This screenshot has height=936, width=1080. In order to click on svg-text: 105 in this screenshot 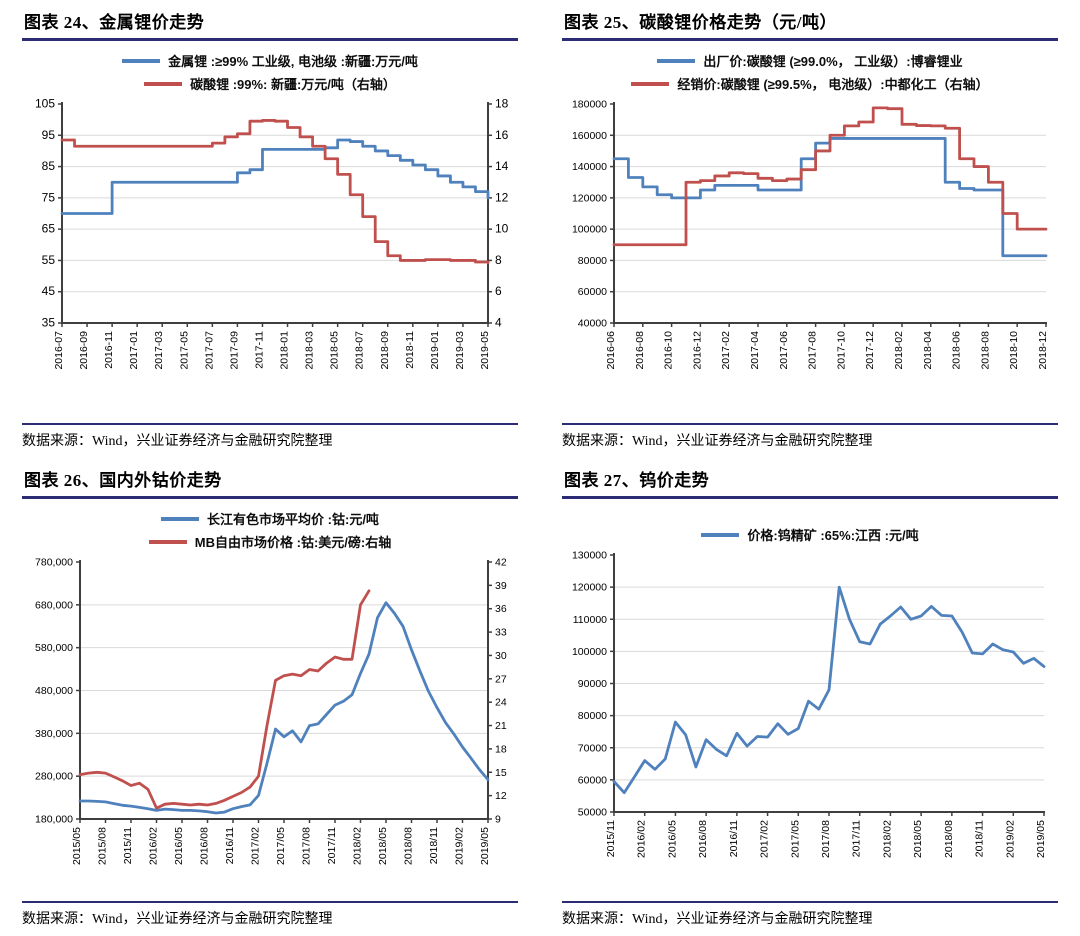, I will do `click(45, 104)`.